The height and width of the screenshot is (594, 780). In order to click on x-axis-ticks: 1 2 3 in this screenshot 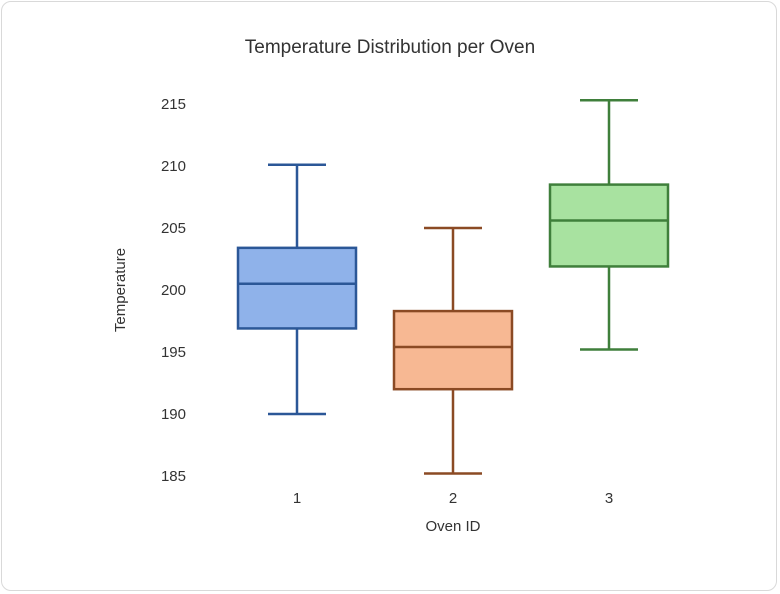, I will do `click(453, 498)`.